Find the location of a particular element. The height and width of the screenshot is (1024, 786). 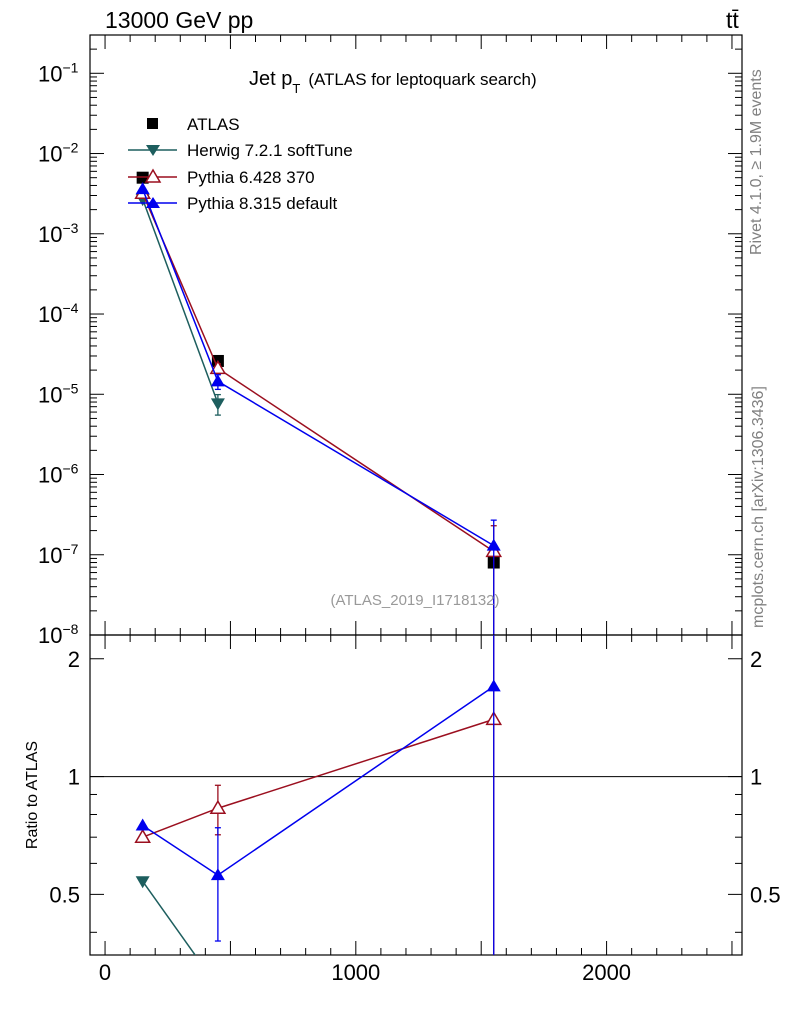

y-tick-label: 10⁻⁶ is located at coordinates (58, 474).